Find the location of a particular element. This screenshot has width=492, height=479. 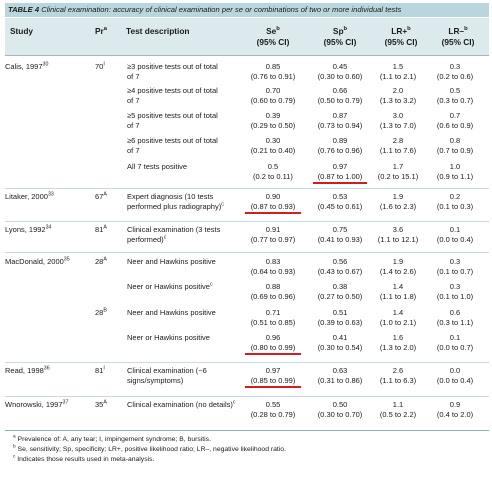

sp-value: 0.45 is located at coordinates (340, 66).